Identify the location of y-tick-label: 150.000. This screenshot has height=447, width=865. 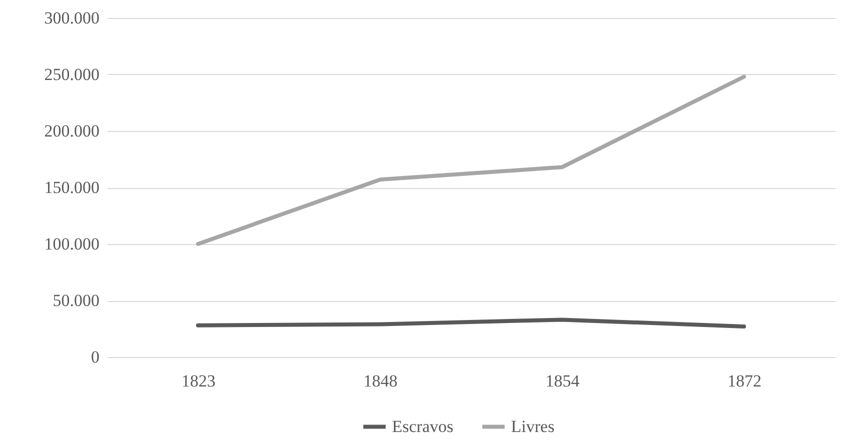
(72, 187).